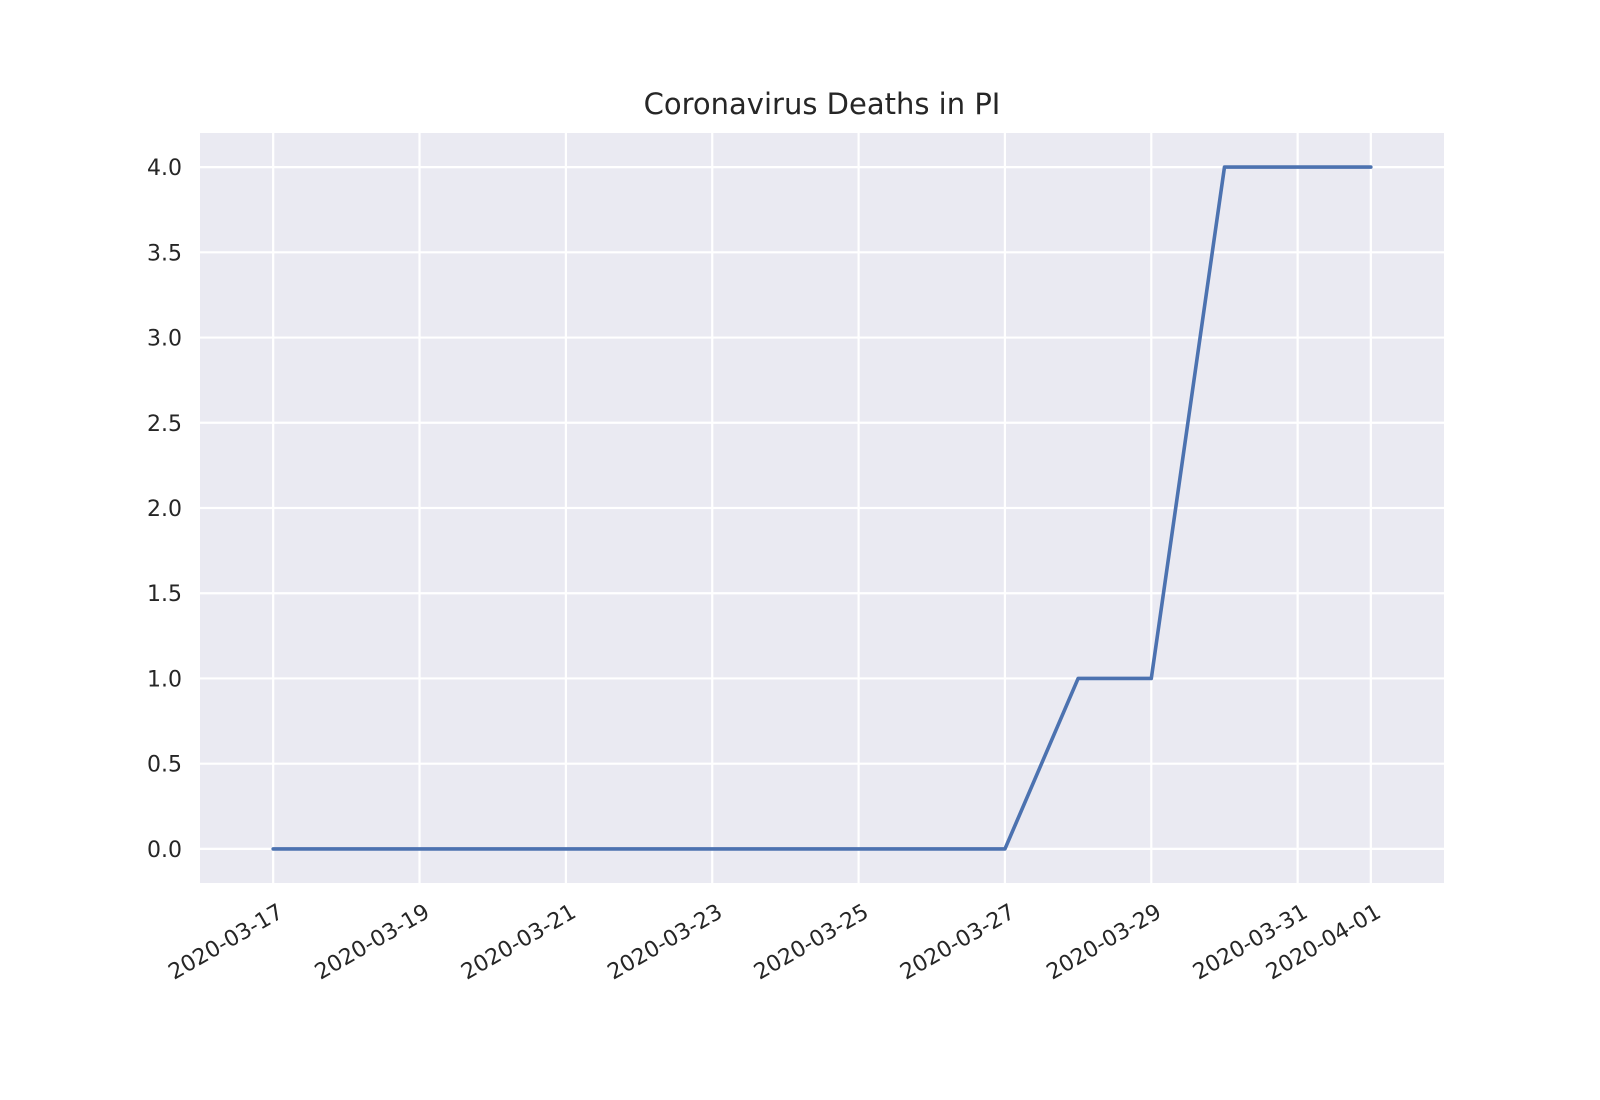  I want to click on y-tick-label: 3.5, so click(164, 253).